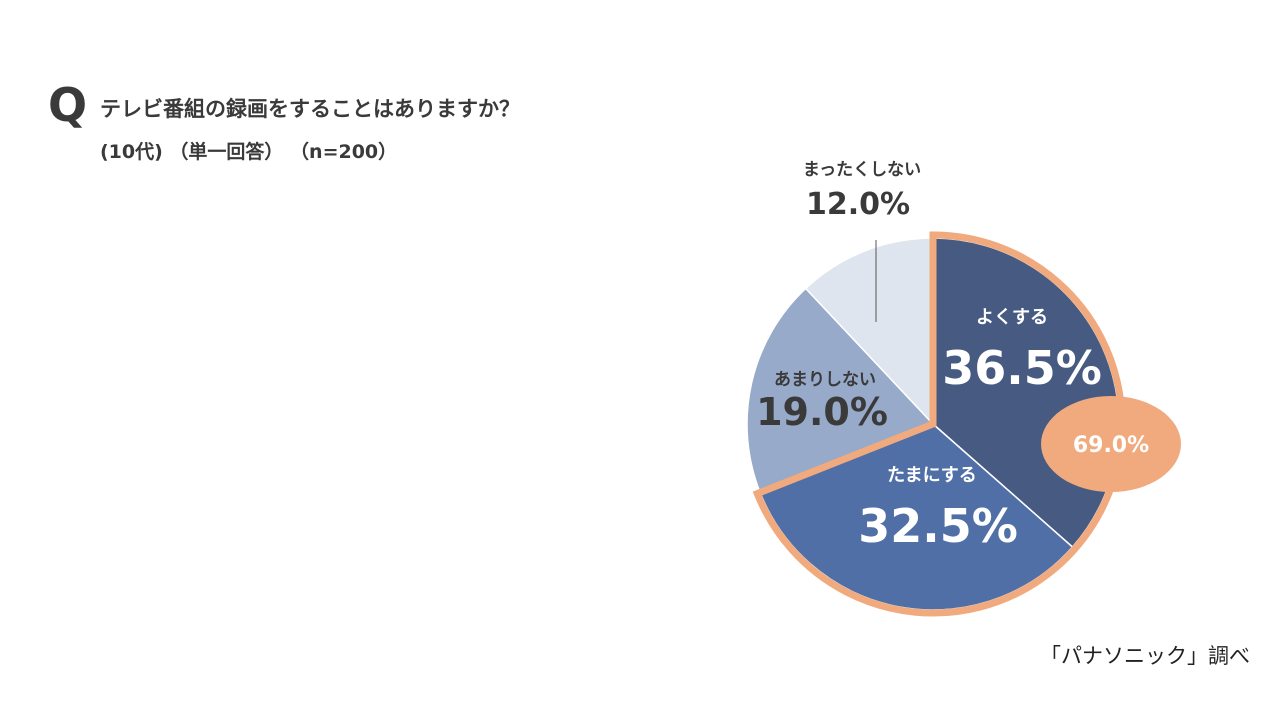  Describe the element at coordinates (68, 105) in the screenshot. I see `question-mark: Q` at that location.